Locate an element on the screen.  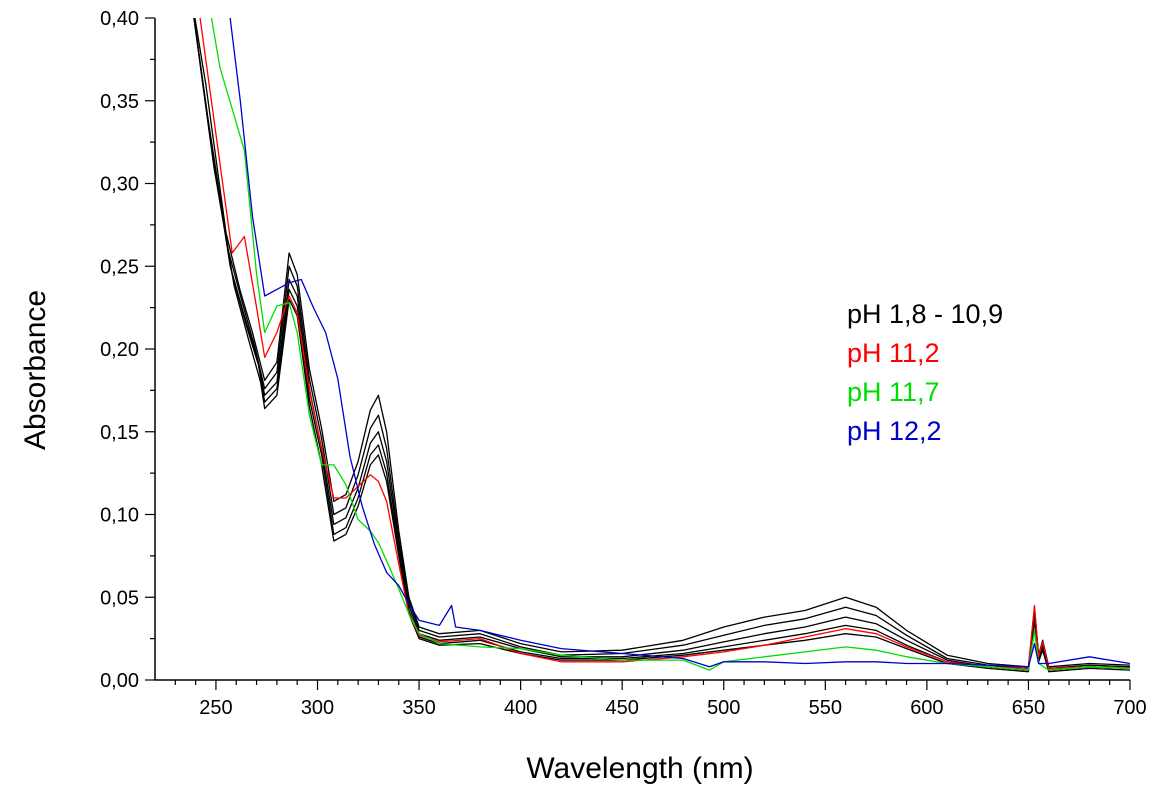
x-tick-label: 400 is located at coordinates (520, 708).